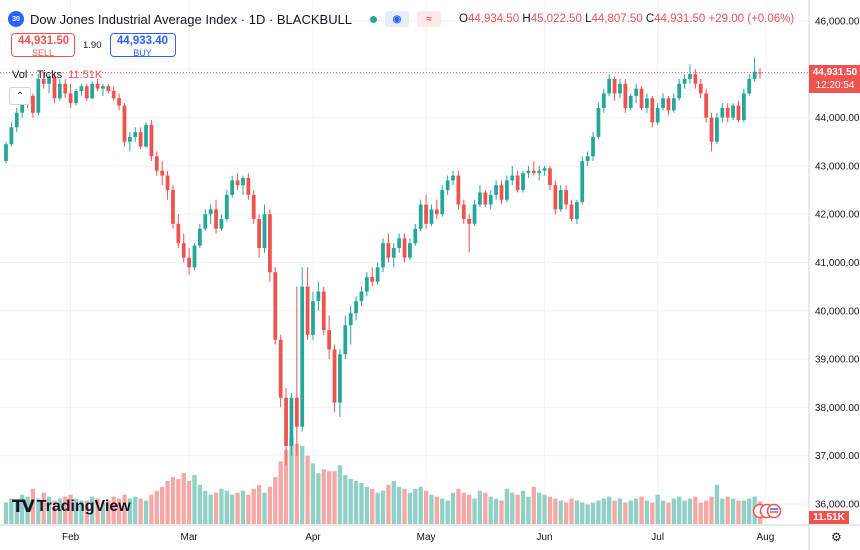 This screenshot has height=550, width=860. Describe the element at coordinates (429, 19) in the screenshot. I see `wave-icon: ≈` at that location.